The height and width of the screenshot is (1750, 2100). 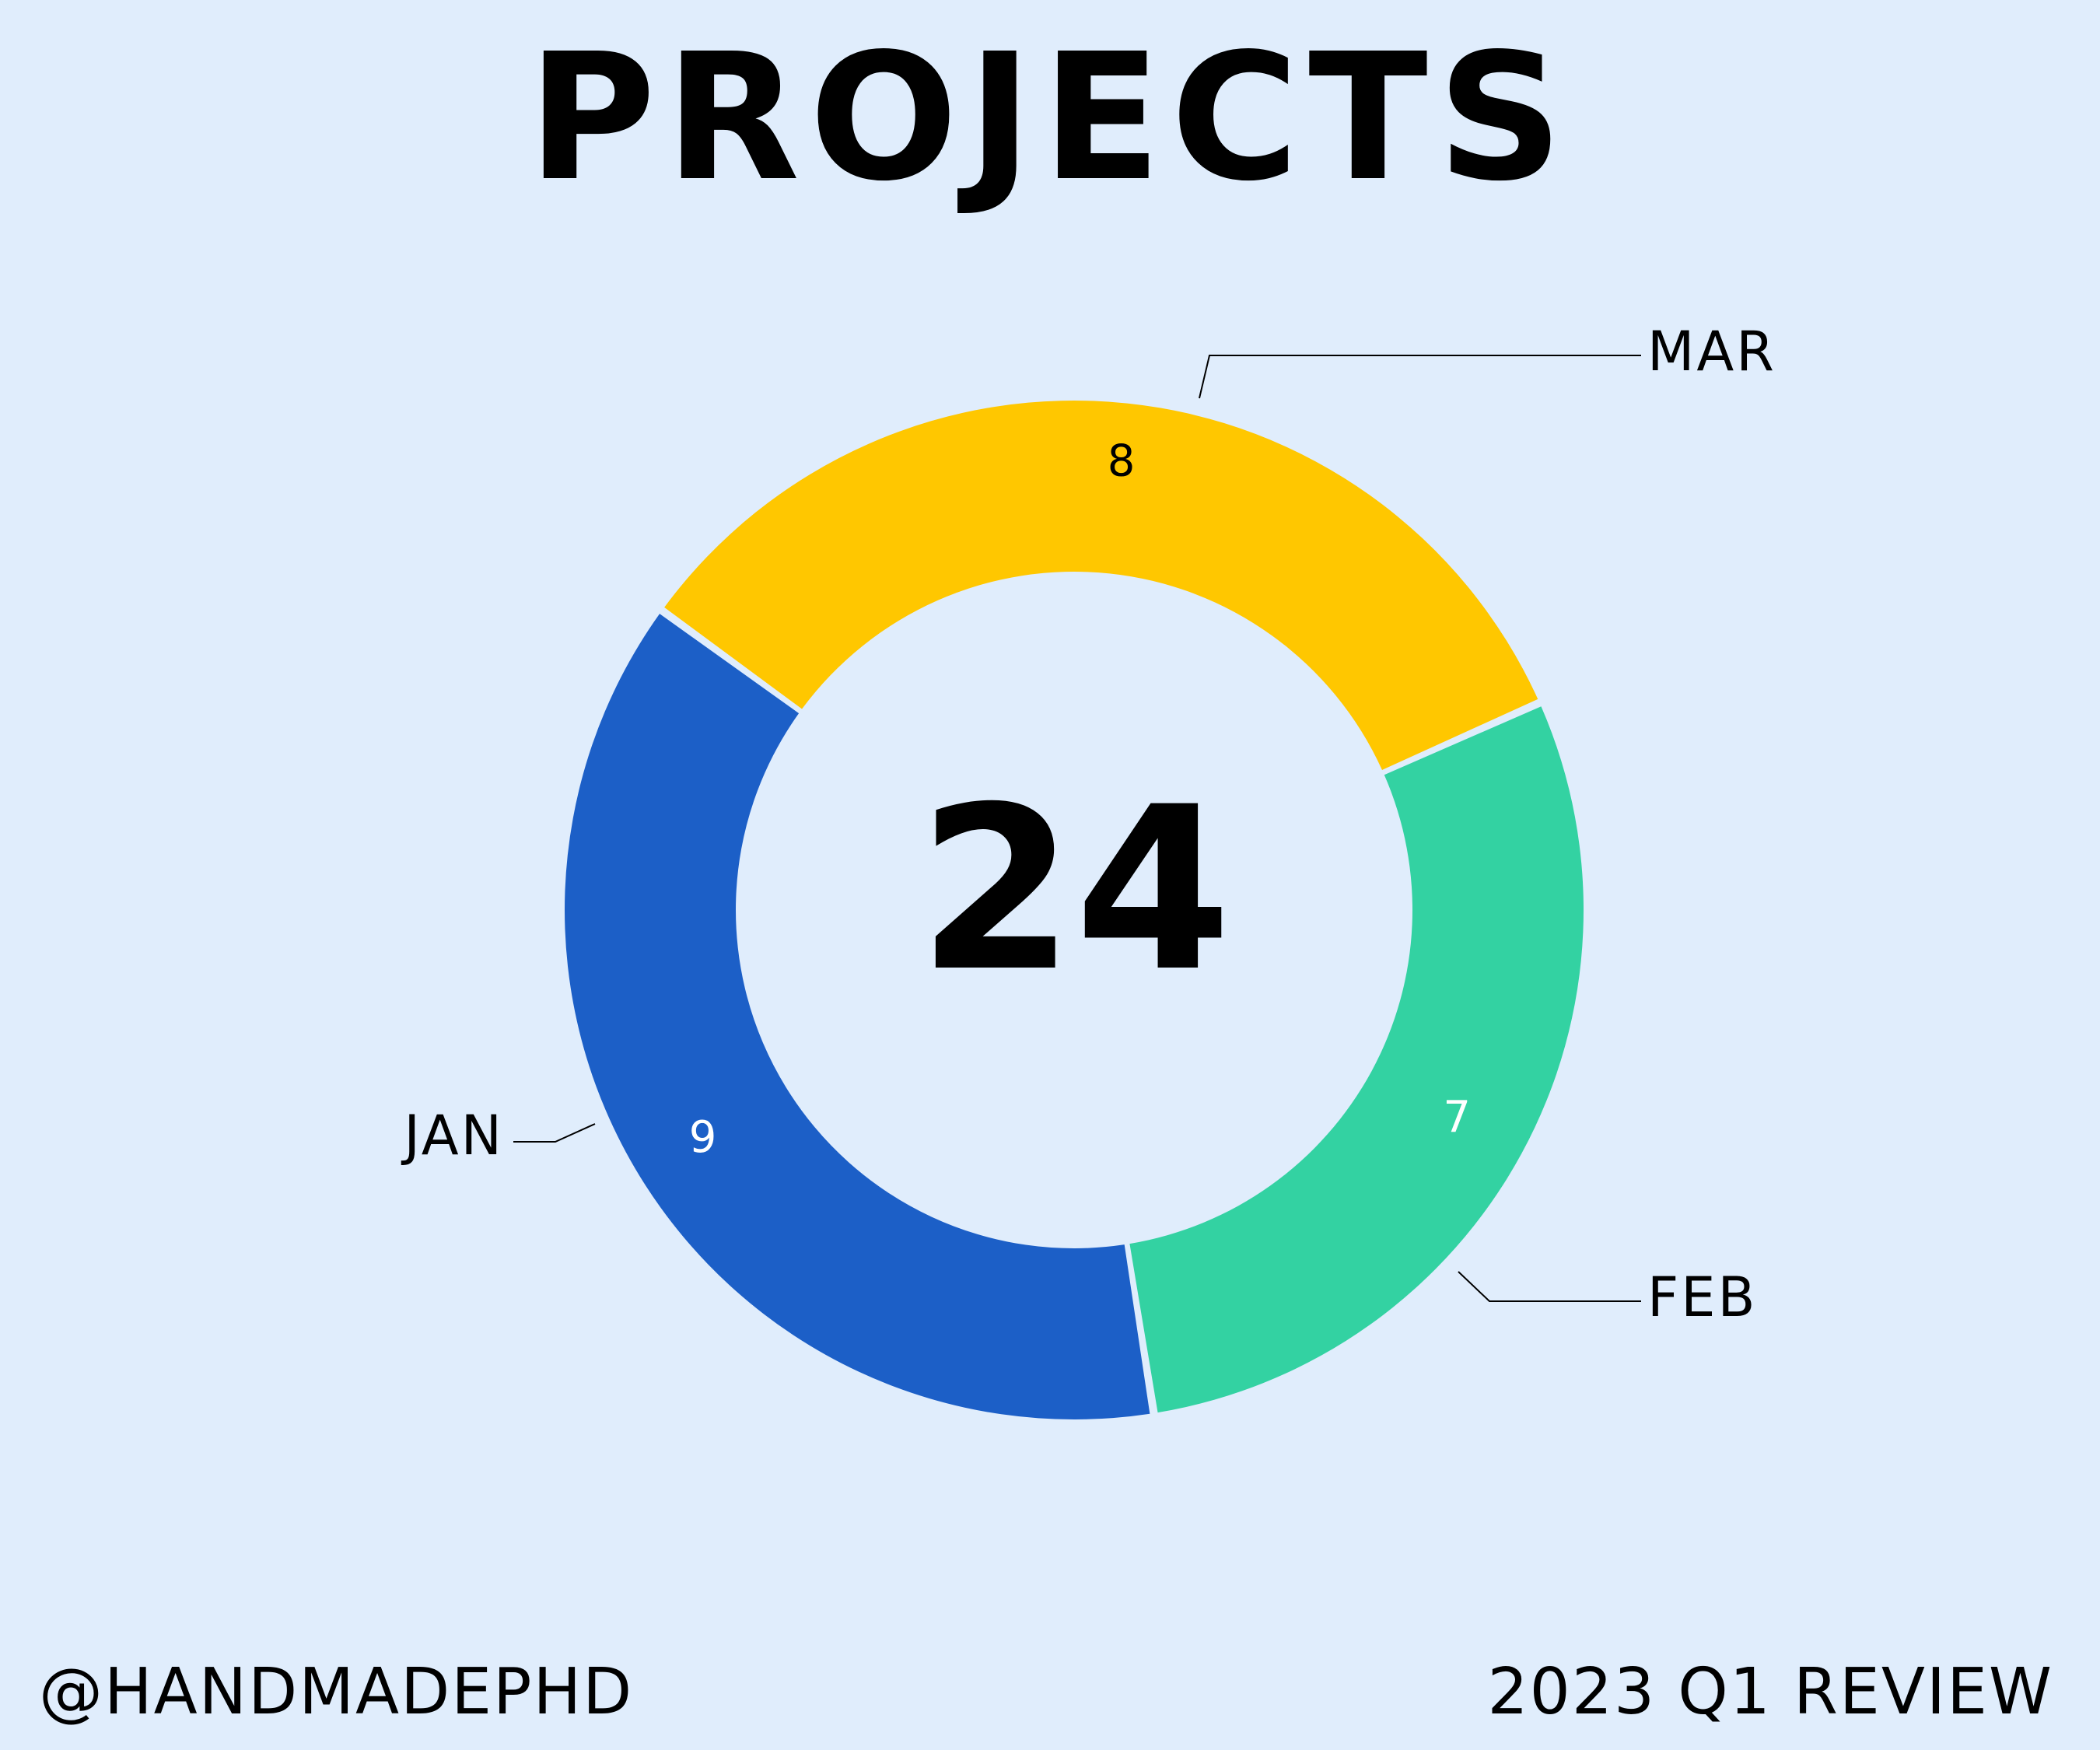 I want to click on footer-handle: @HANDMADEPHD, so click(x=336, y=1692).